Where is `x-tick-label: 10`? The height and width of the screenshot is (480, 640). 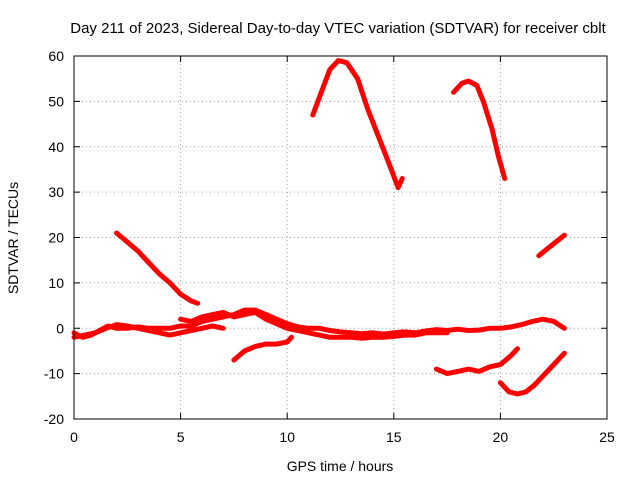 x-tick-label: 10 is located at coordinates (287, 437).